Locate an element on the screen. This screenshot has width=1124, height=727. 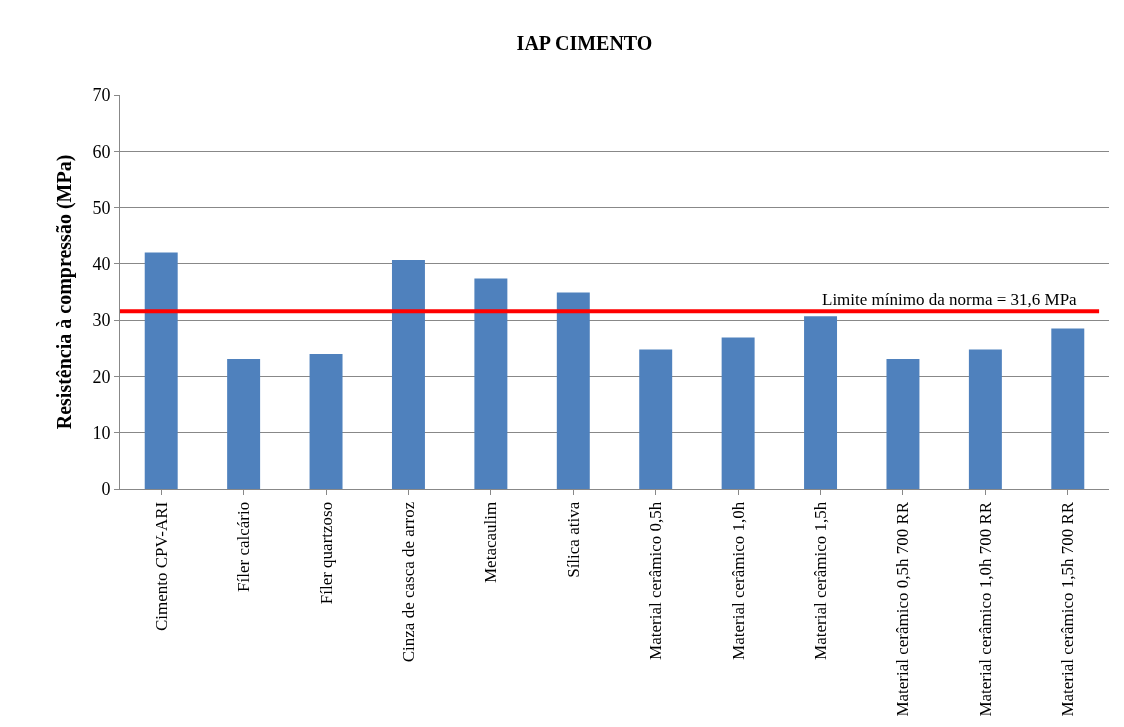
x-tick-label: Fíler calcário is located at coordinates (244, 546).